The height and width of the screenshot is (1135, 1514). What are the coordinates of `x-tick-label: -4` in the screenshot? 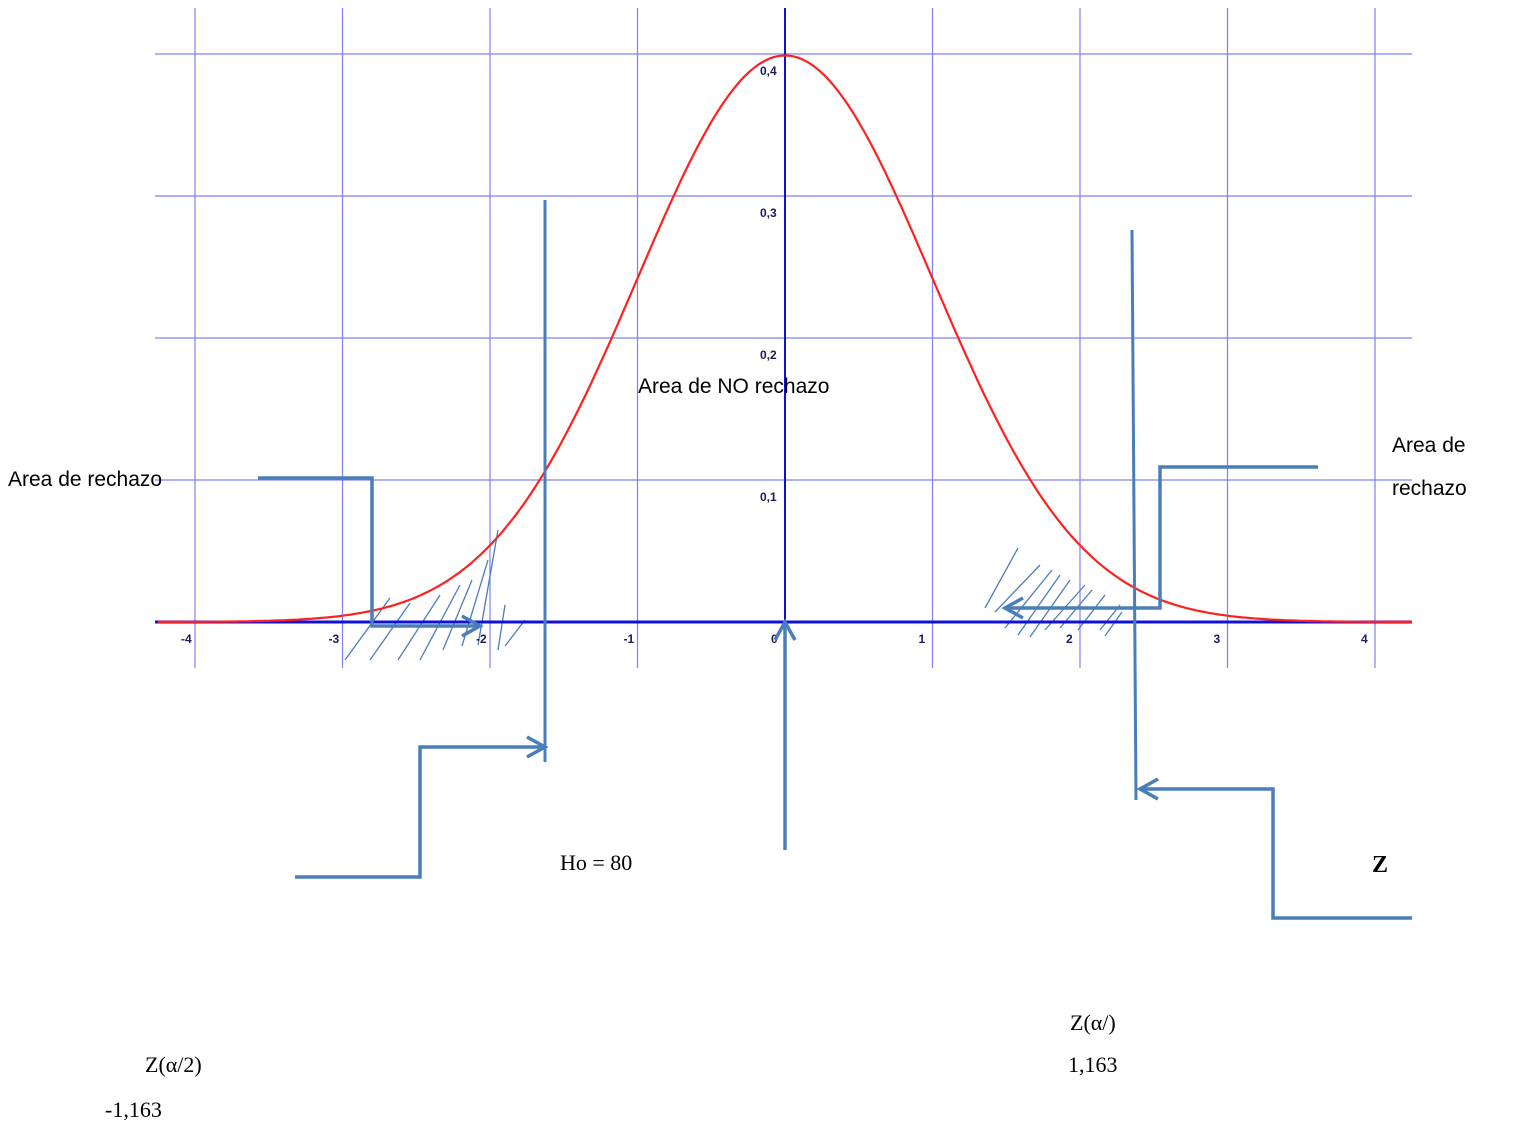 It's located at (186, 639).